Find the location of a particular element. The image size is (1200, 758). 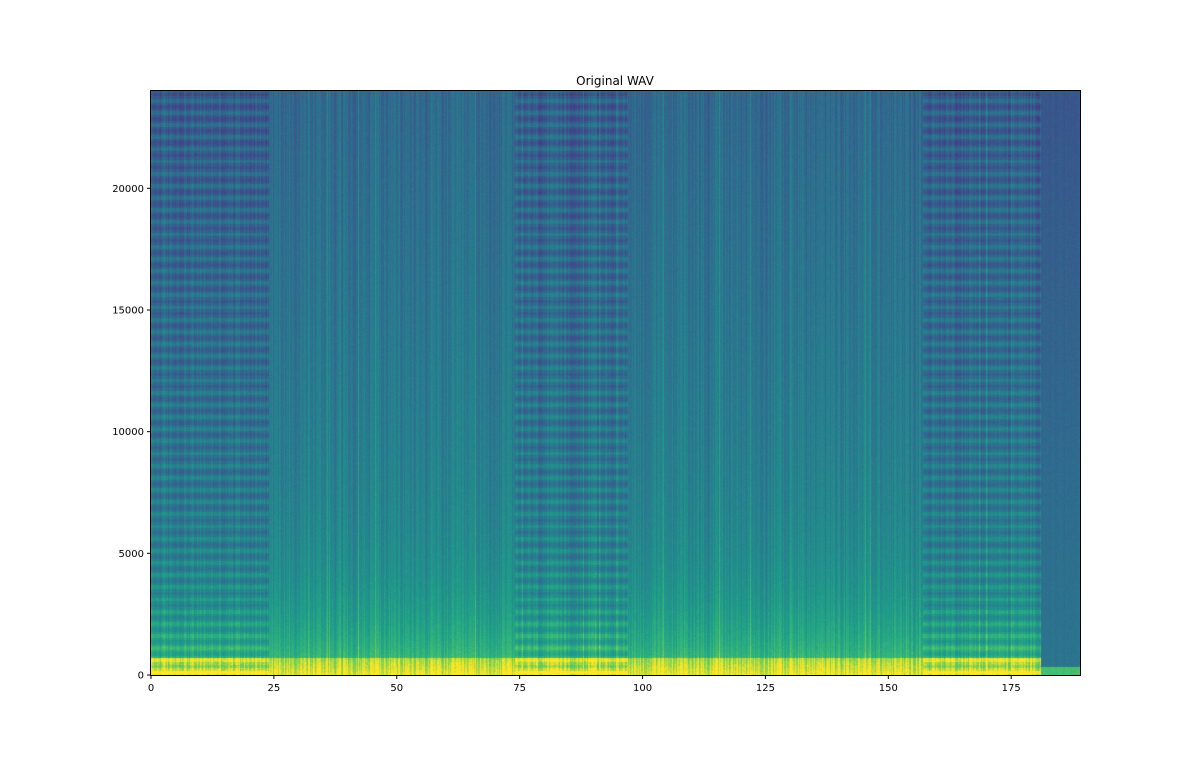

x-tick-label: 150 is located at coordinates (888, 688).